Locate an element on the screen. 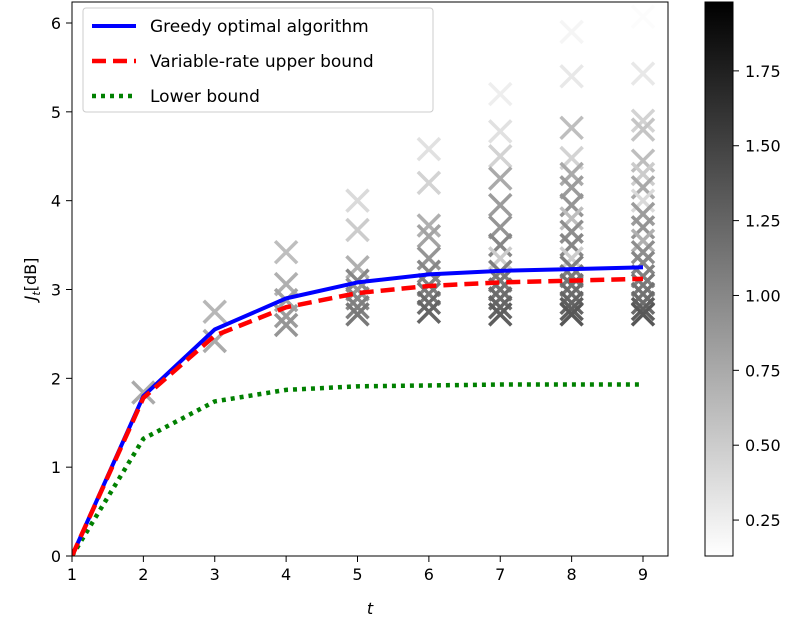 The width and height of the screenshot is (793, 624). y-axis-label: Jt[dB] is located at coordinates (32, 281).